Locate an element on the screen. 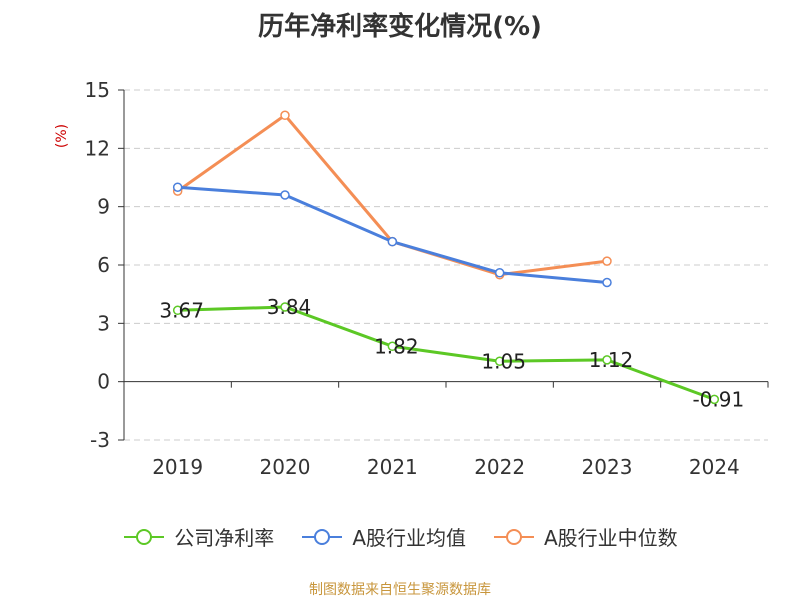 The image size is (800, 600). legend-label-industry-median: A股行业中位数 is located at coordinates (611, 538).